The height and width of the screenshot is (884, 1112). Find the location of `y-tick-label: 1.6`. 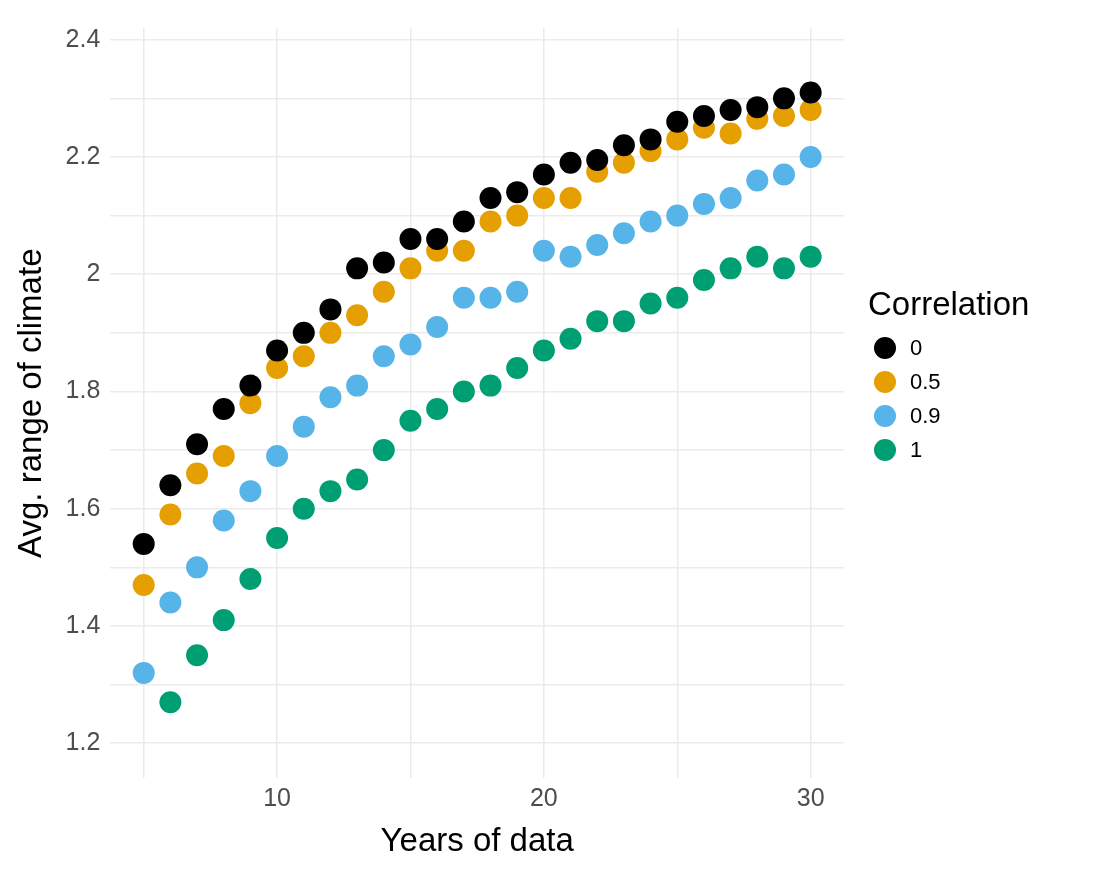

y-tick-label: 1.6 is located at coordinates (83, 506).